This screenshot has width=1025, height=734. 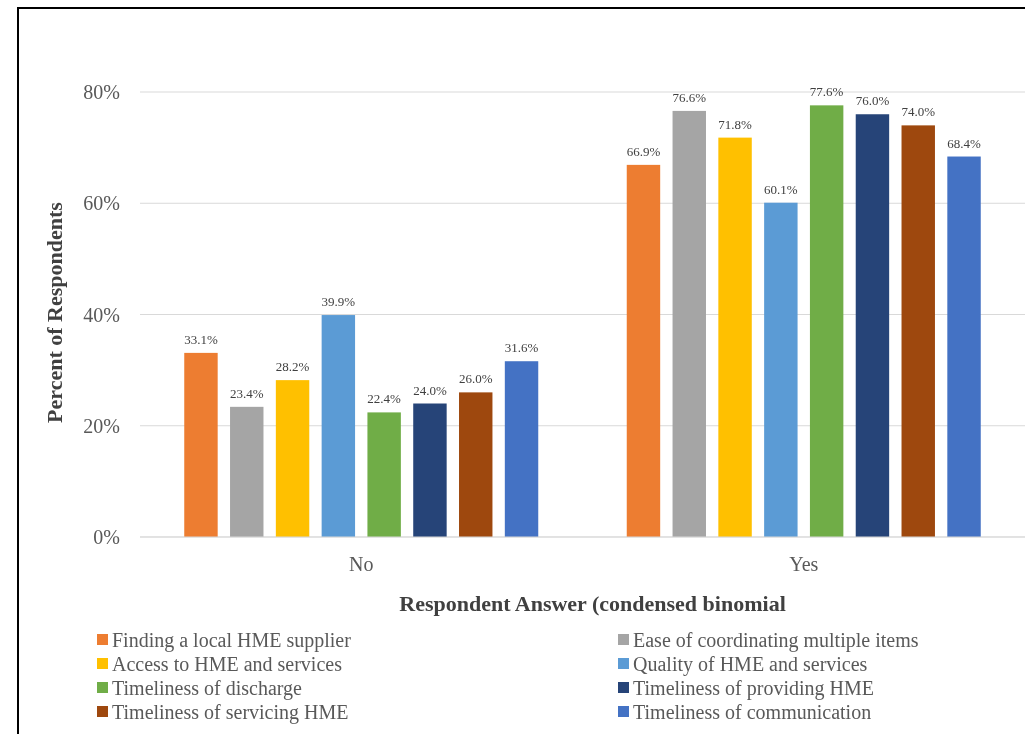 What do you see at coordinates (750, 664) in the screenshot?
I see `legend-label: Quality of HME and services` at bounding box center [750, 664].